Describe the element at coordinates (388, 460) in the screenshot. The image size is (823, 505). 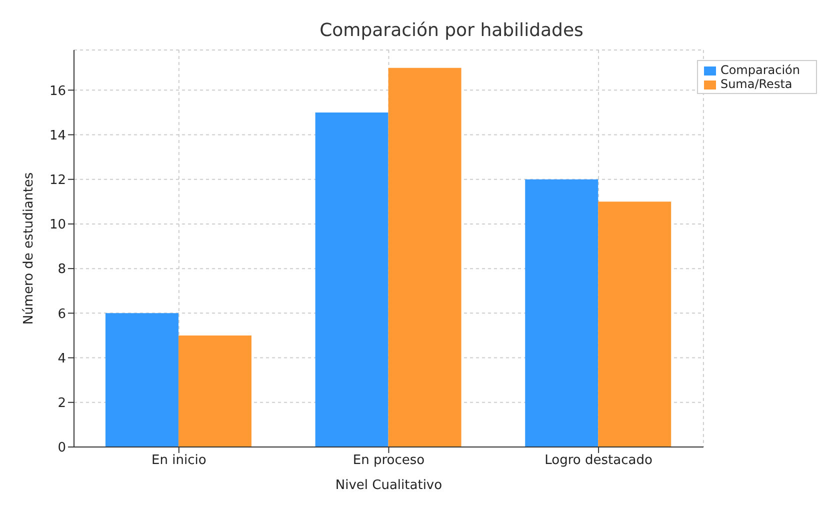
I see `x-tick-label: En proceso` at that location.